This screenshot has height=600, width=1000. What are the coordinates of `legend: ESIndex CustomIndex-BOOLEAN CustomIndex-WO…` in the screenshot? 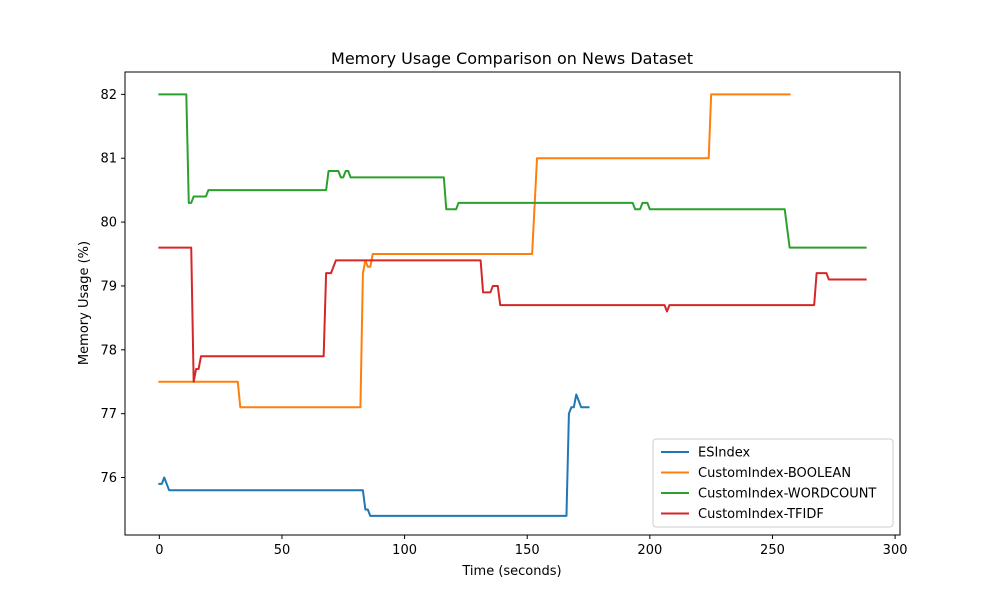 It's located at (773, 483).